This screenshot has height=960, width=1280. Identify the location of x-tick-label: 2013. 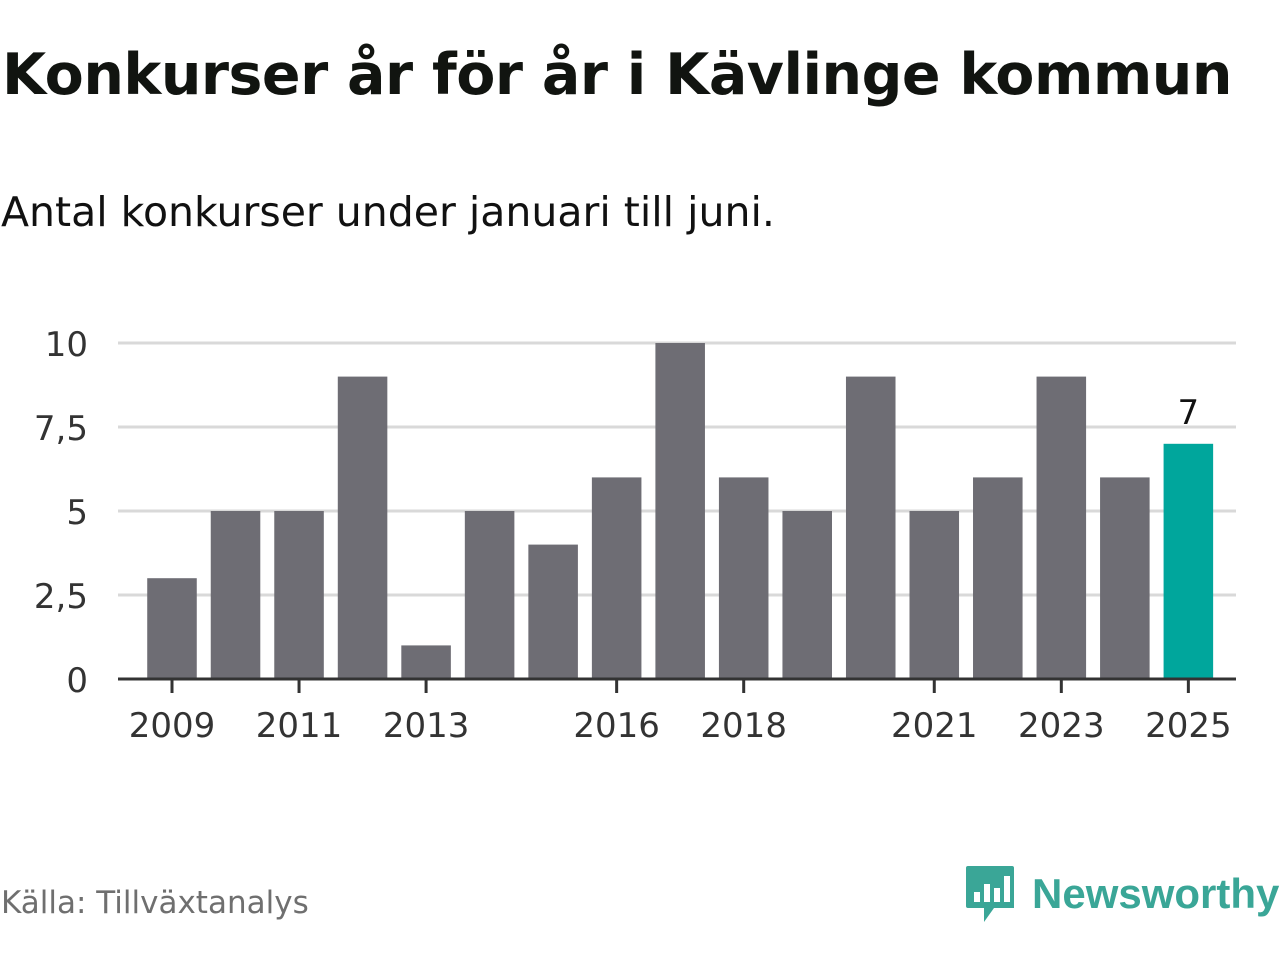
(426, 726).